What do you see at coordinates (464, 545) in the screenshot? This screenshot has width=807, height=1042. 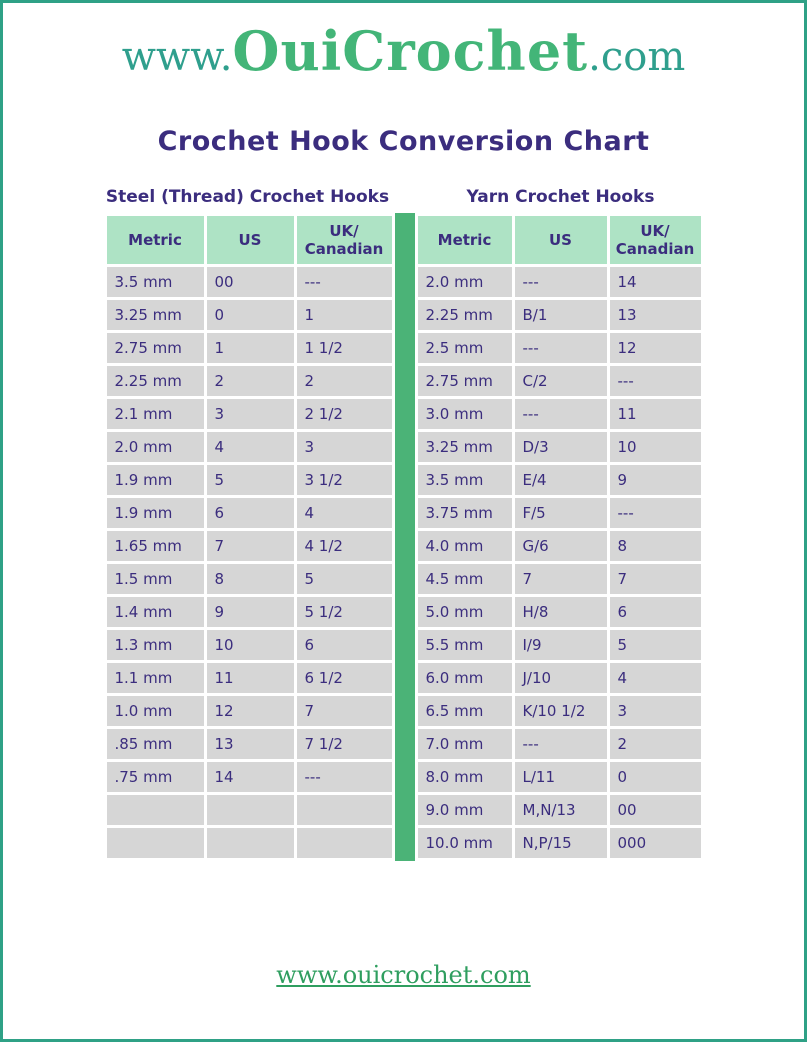 I see `table-cell: 4.0 mm` at bounding box center [464, 545].